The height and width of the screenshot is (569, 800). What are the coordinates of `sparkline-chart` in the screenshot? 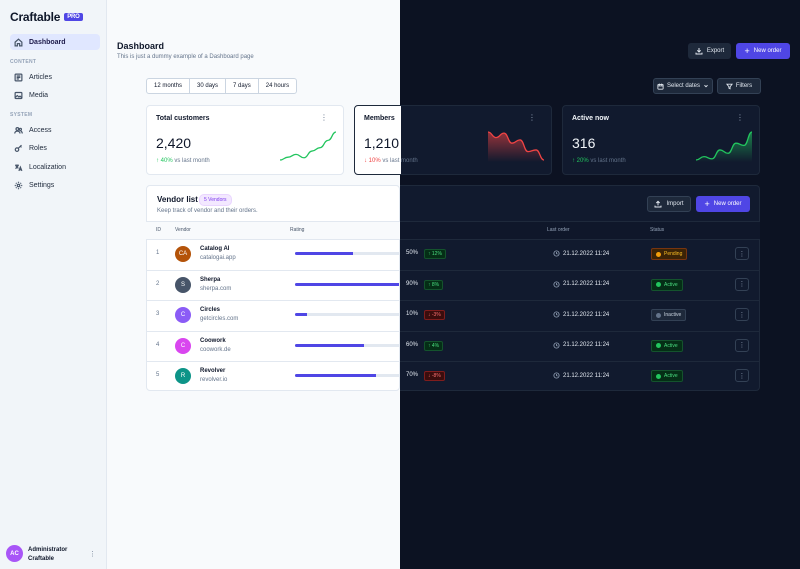 It's located at (516, 146).